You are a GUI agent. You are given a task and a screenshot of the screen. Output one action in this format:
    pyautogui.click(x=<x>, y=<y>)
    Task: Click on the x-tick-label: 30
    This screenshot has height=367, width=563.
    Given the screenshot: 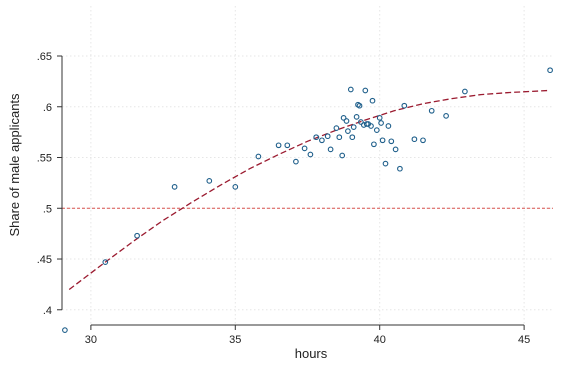 What is the action you would take?
    pyautogui.click(x=91, y=340)
    